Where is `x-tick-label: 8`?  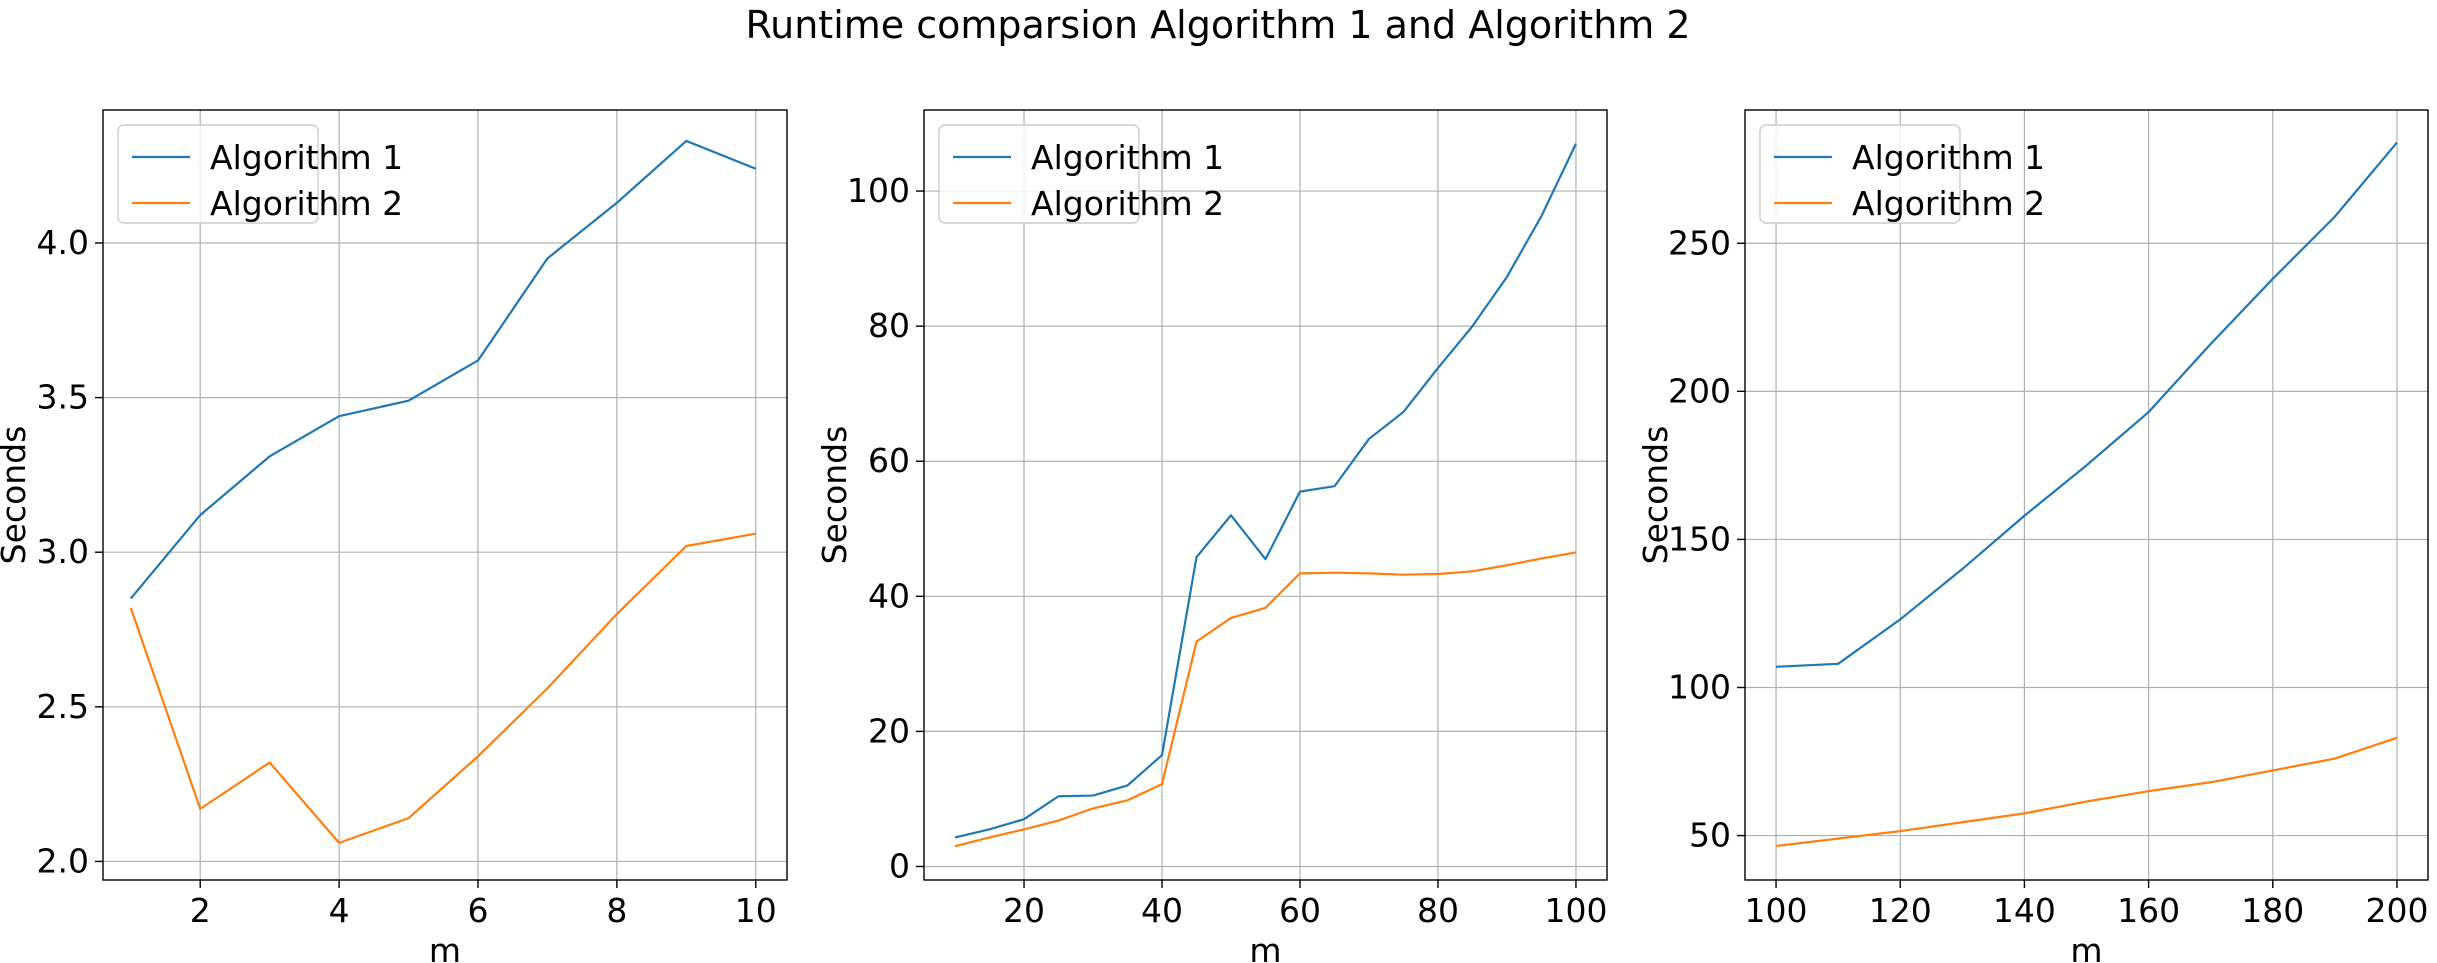
x-tick-label: 8 is located at coordinates (616, 910).